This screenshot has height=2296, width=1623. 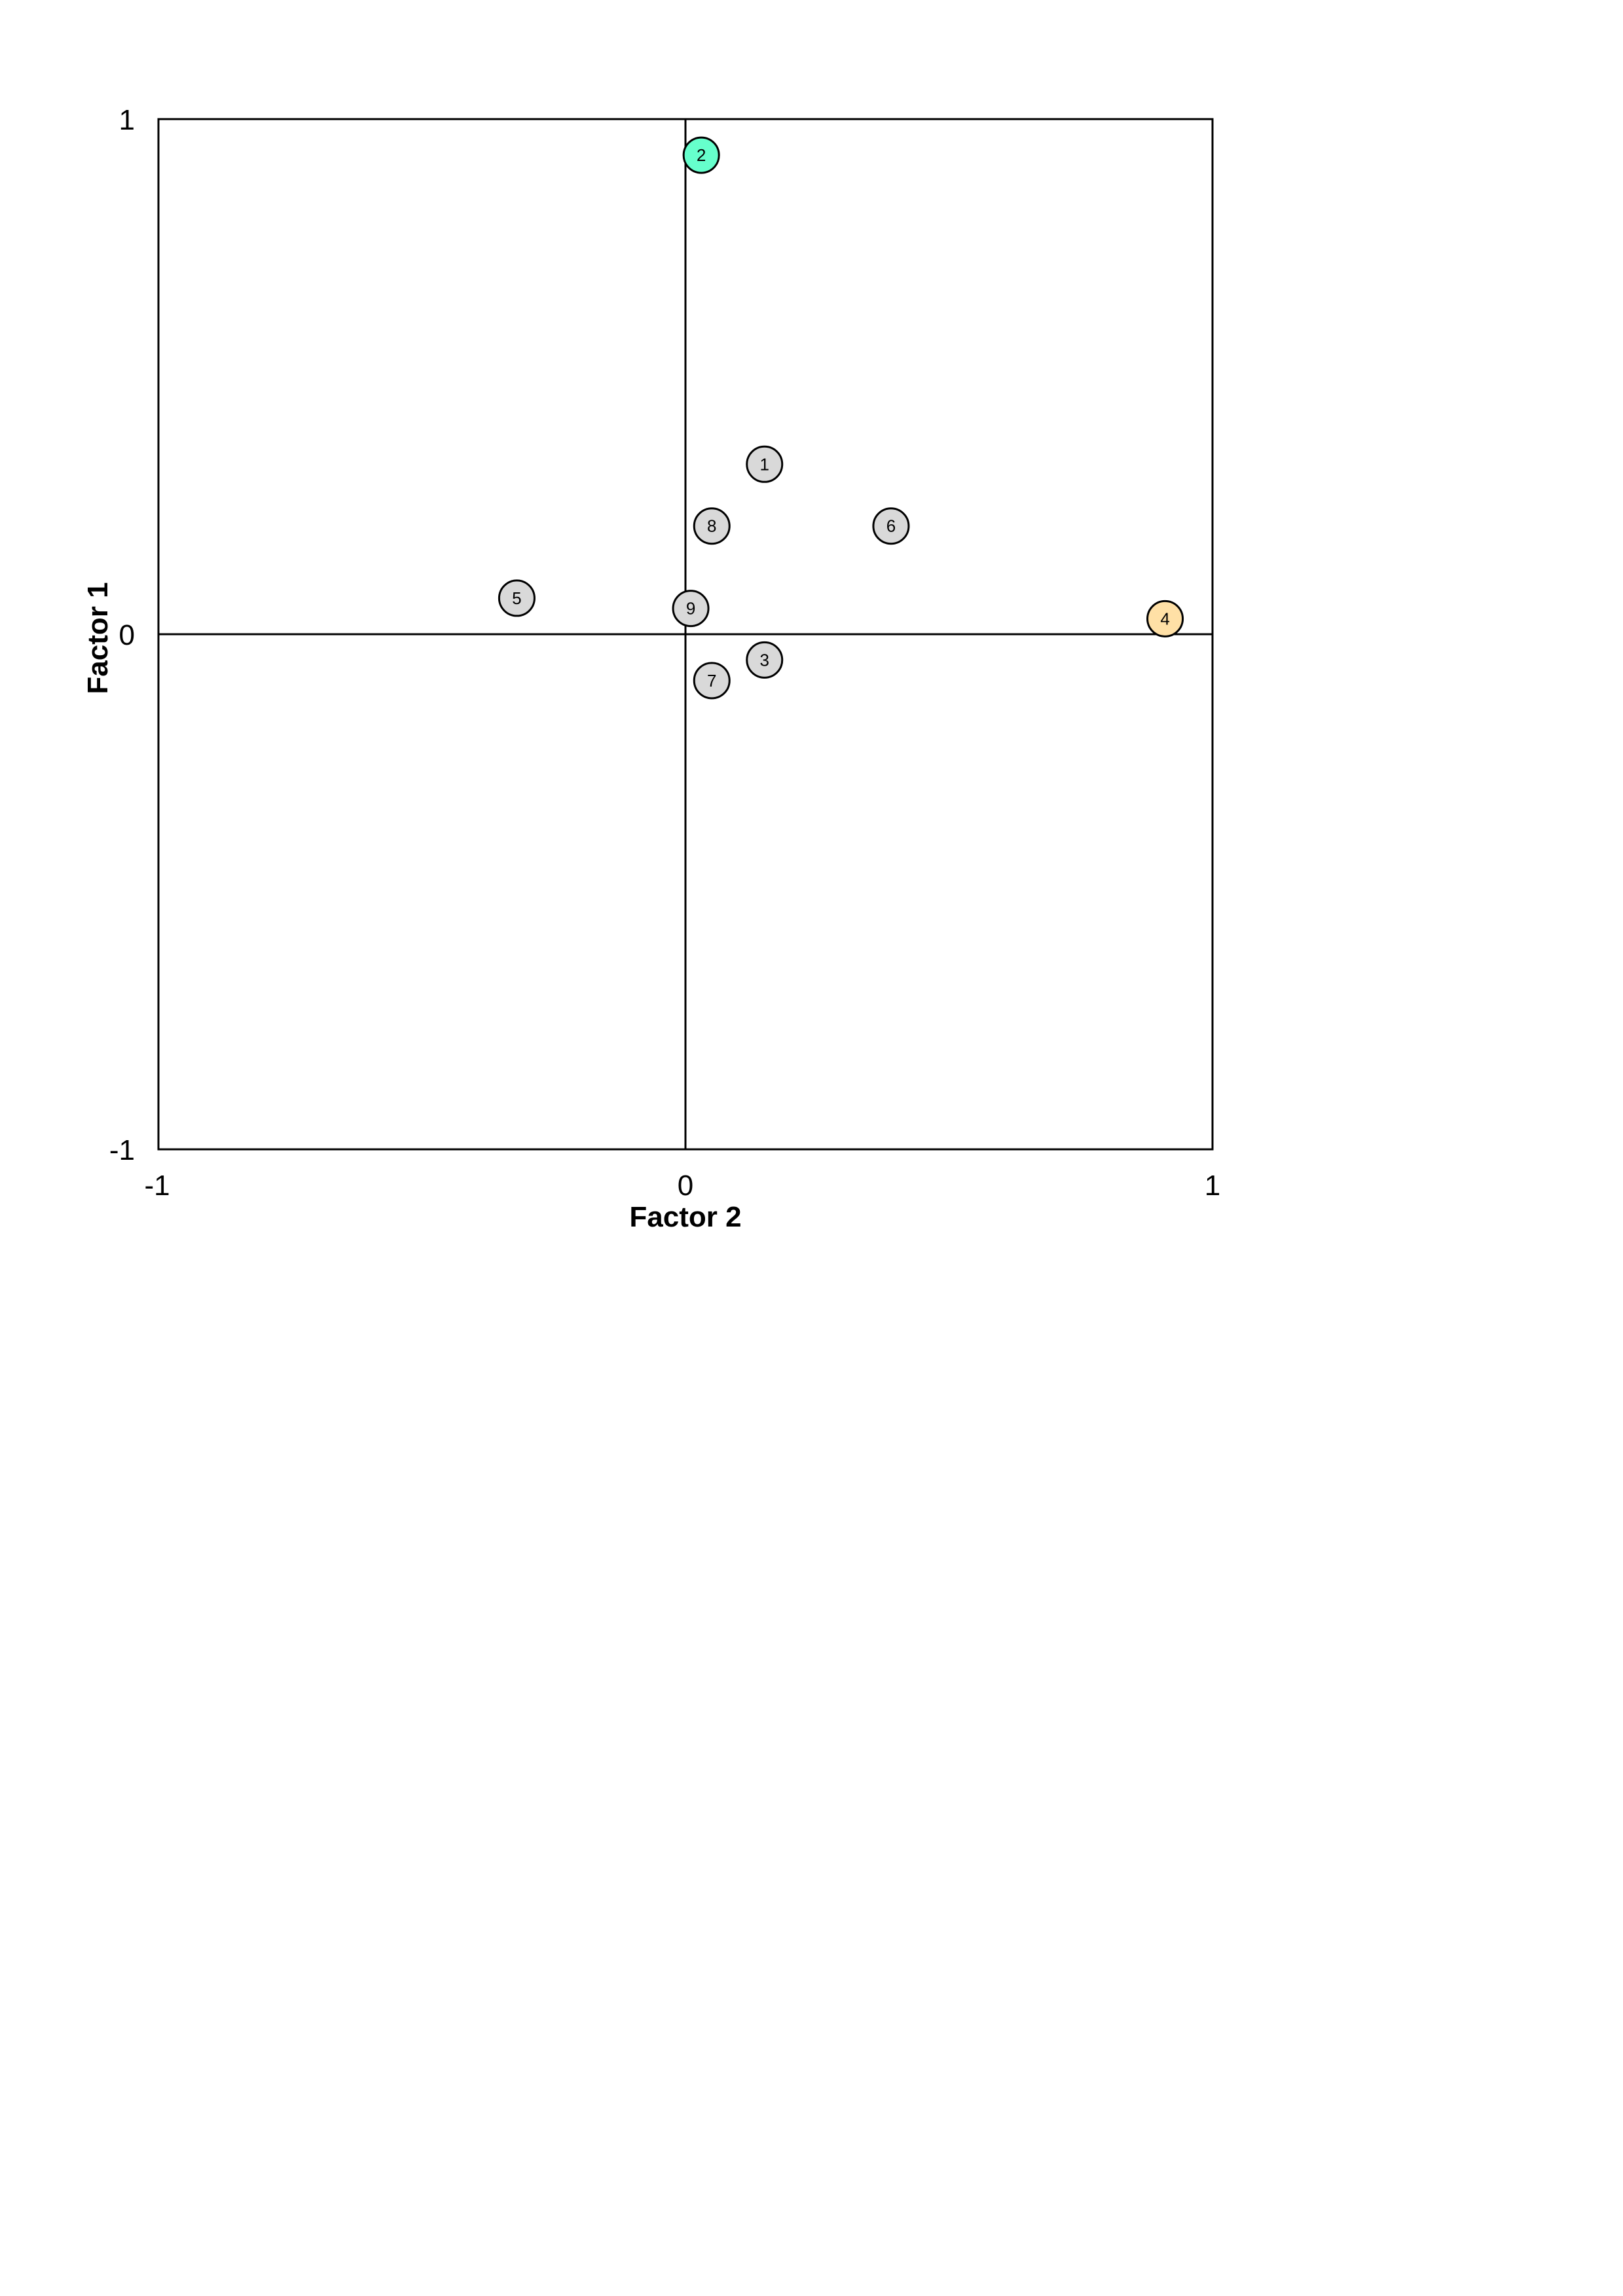 I want to click on data-point-label: 4, so click(x=1164, y=618).